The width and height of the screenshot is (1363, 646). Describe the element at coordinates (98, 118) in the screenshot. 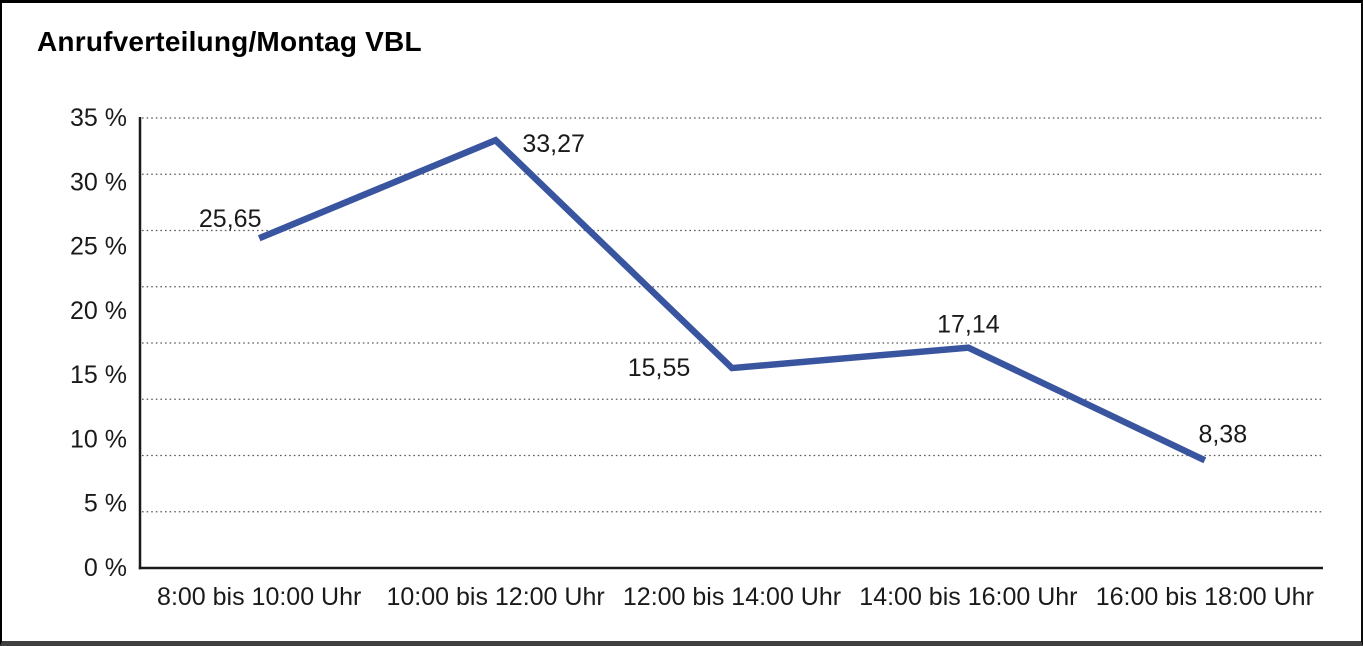

I see `y-tick-label: 35 %` at that location.